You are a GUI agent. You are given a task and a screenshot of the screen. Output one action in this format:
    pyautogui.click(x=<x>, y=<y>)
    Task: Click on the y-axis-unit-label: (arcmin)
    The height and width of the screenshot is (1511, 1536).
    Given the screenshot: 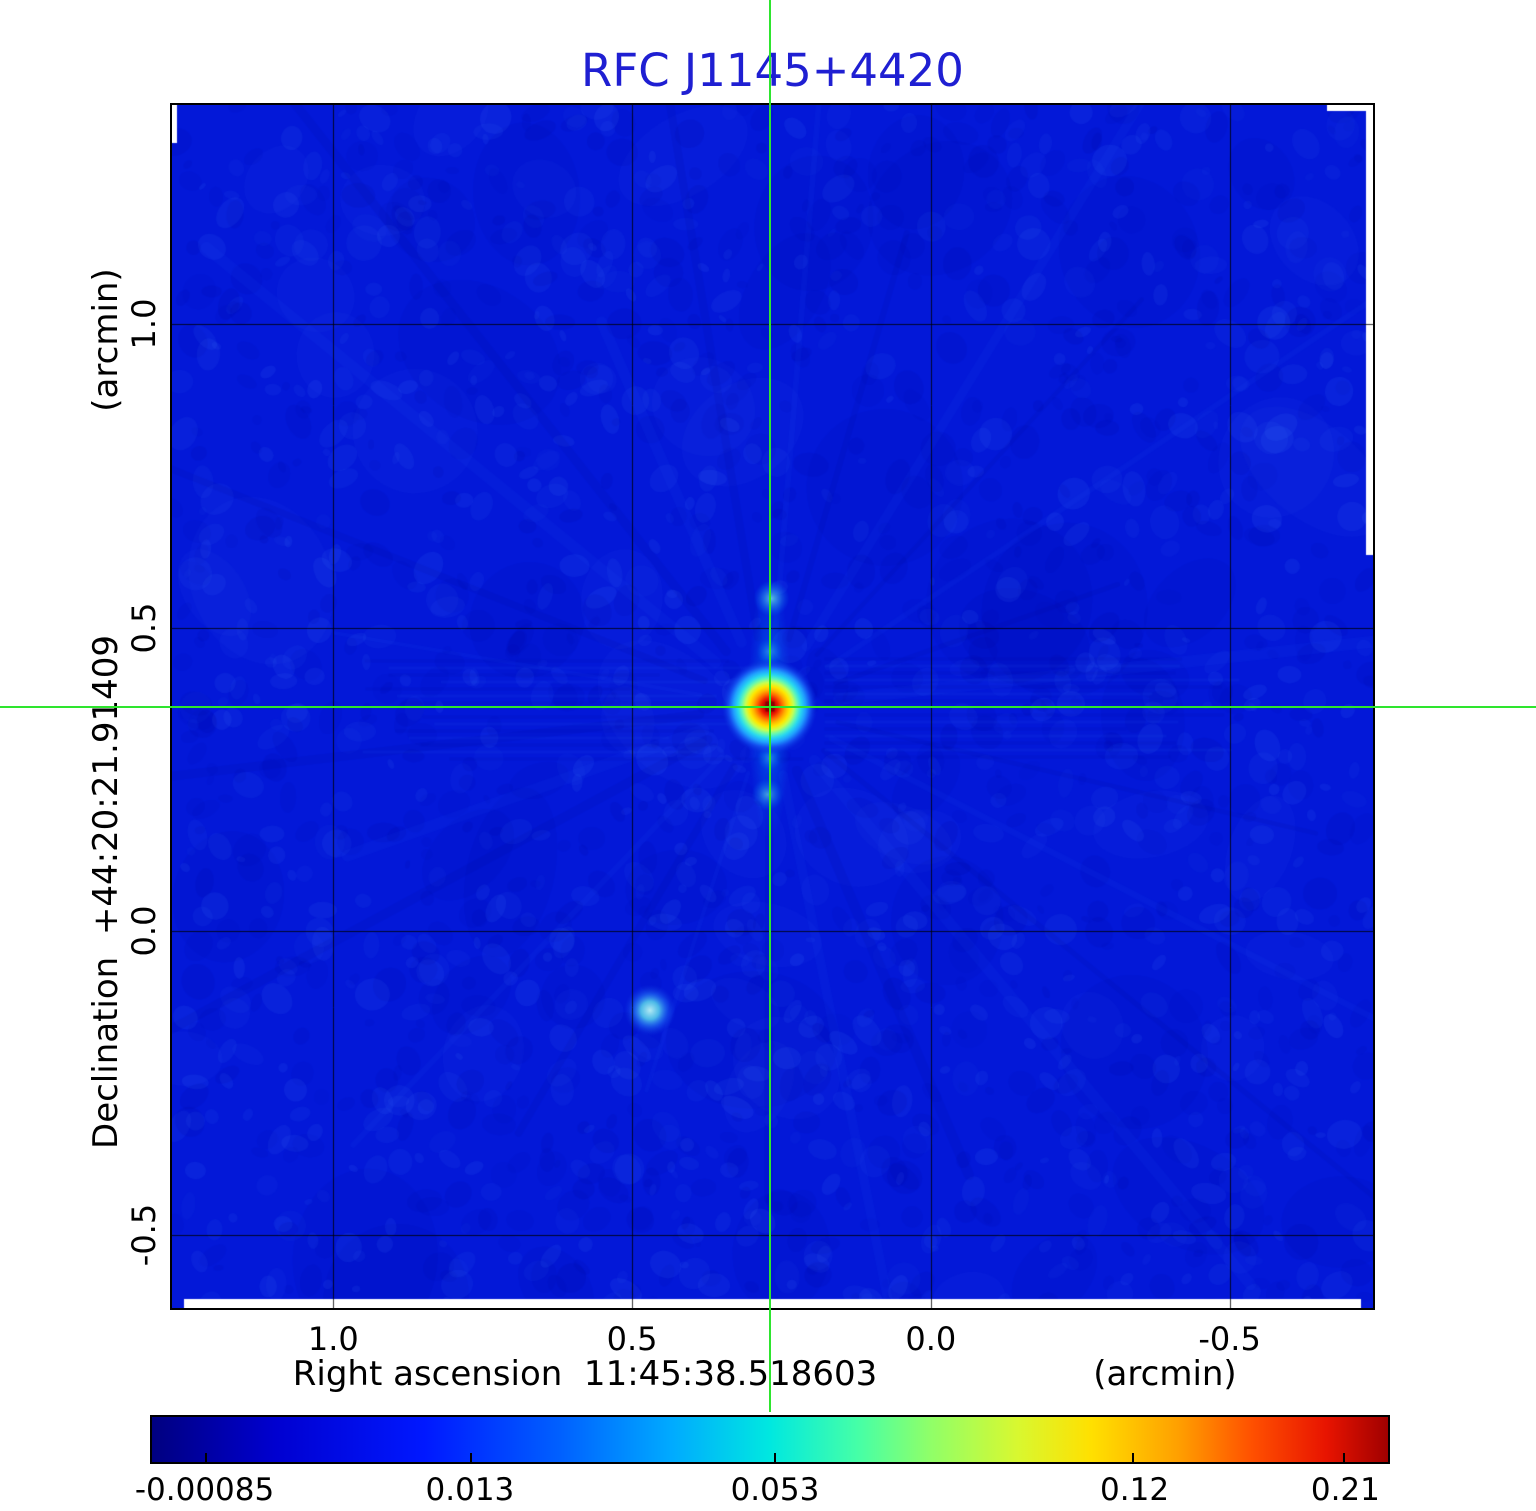 What is the action you would take?
    pyautogui.click(x=106, y=340)
    